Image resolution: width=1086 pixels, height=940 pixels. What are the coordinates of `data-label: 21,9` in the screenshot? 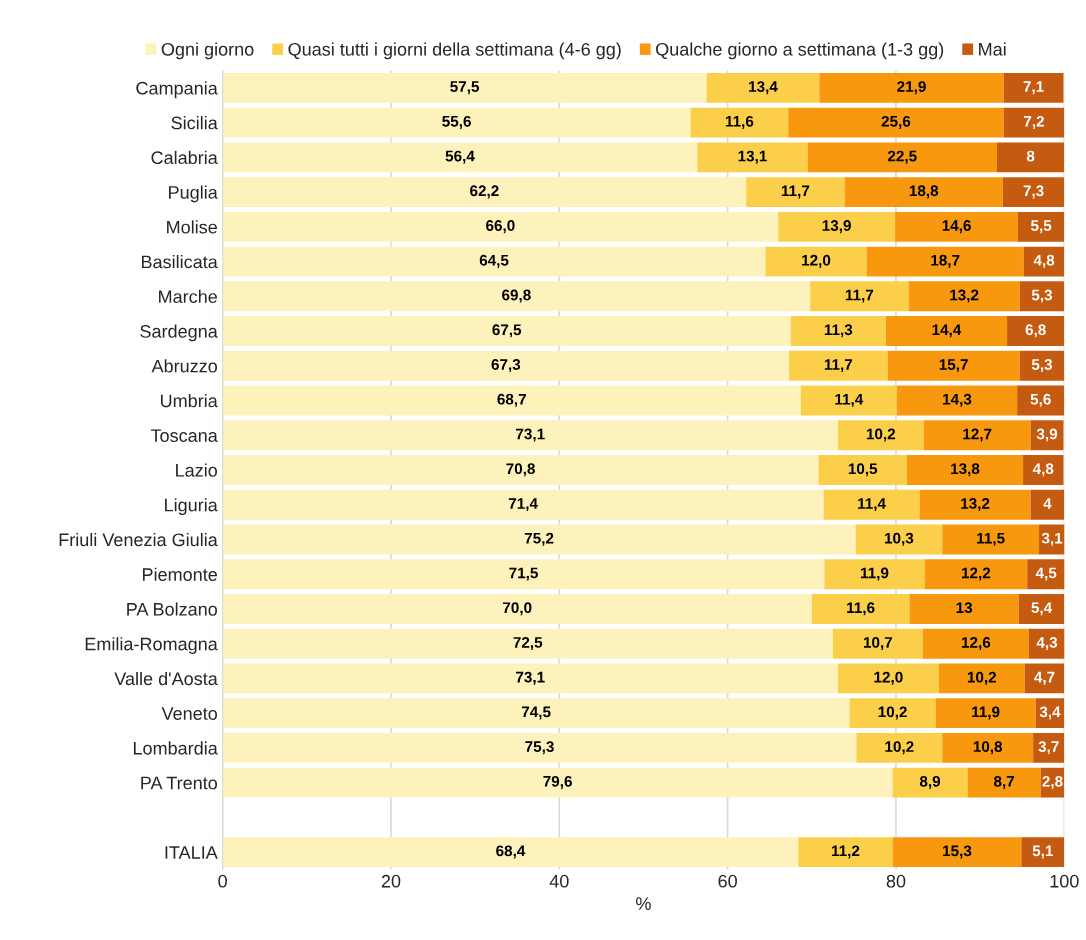 It's located at (911, 88).